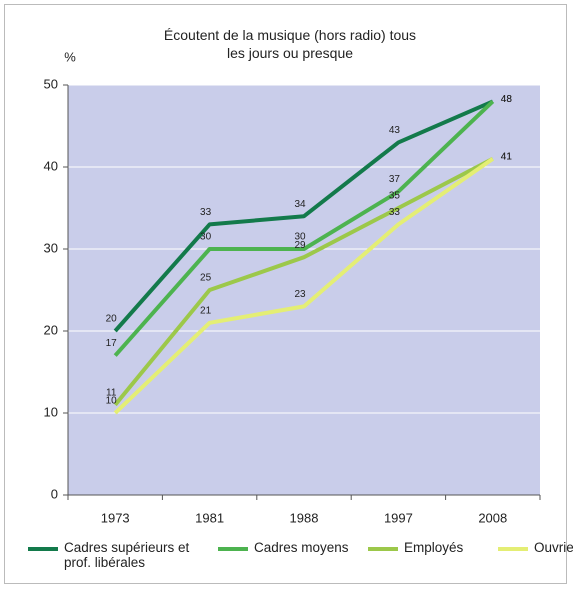 The width and height of the screenshot is (573, 590). Describe the element at coordinates (127, 555) in the screenshot. I see `legend-label: Cadres supérieurs et prof. libérales` at that location.